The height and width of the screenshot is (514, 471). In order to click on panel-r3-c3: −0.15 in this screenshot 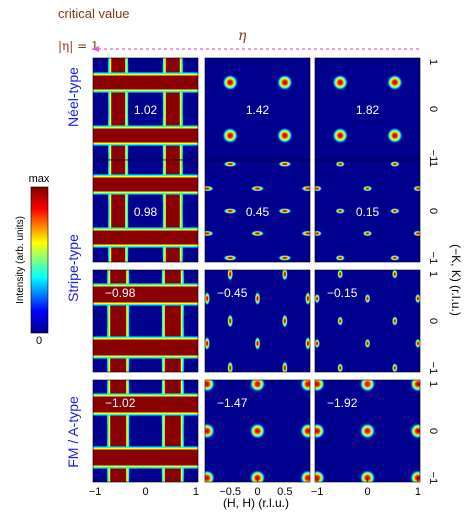, I will do `click(367, 321)`.